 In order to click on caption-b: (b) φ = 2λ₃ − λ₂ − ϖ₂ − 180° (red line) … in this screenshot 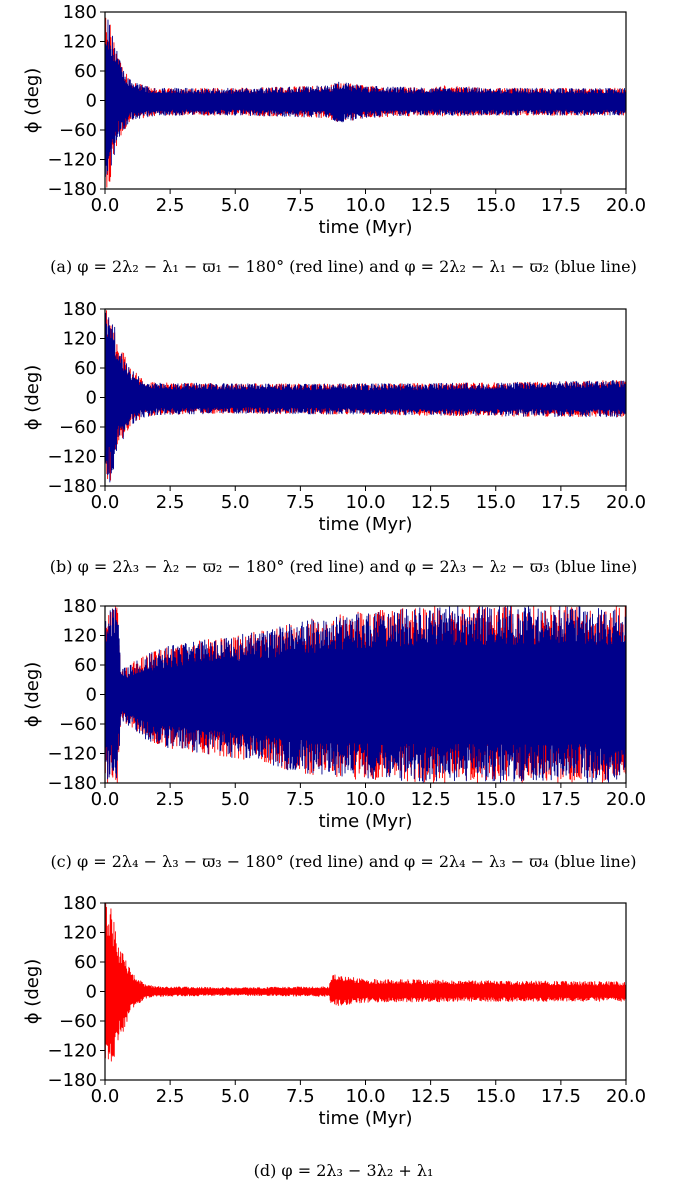, I will do `click(343, 566)`.